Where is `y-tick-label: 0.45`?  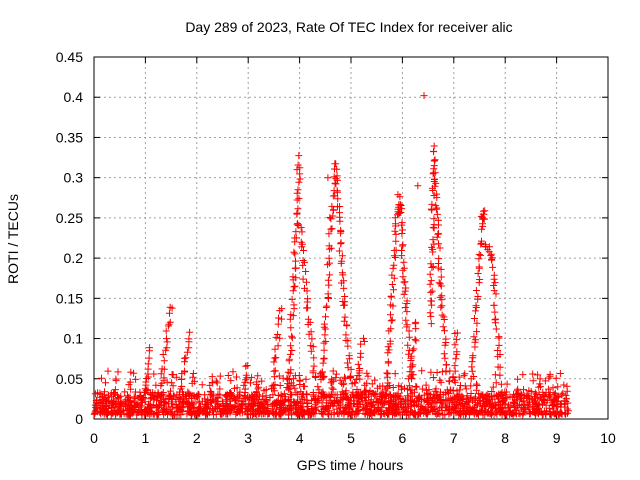
y-tick-label: 0.45 is located at coordinates (69, 57).